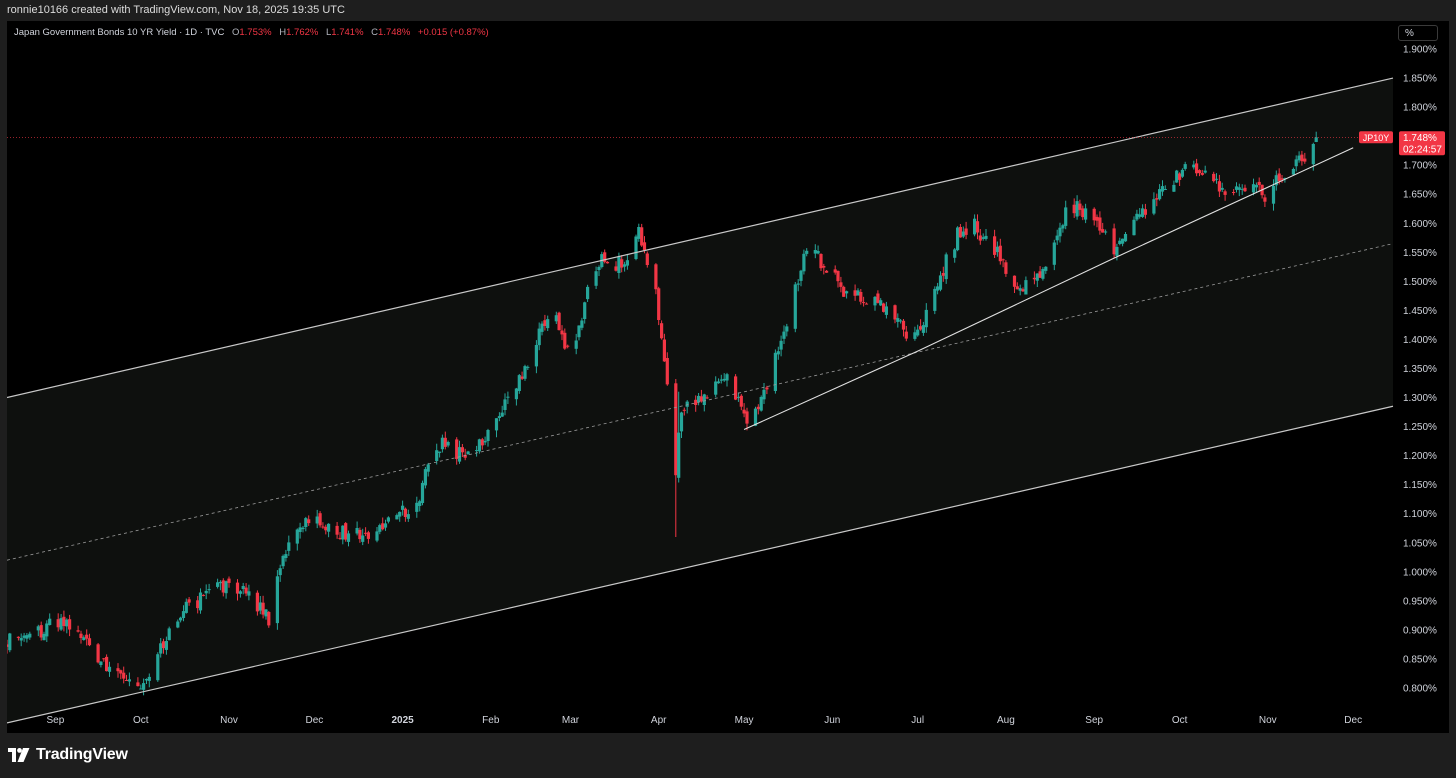 This screenshot has height=778, width=1456. Describe the element at coordinates (1376, 138) in the screenshot. I see `symbol-tag-label: JP10Y` at that location.